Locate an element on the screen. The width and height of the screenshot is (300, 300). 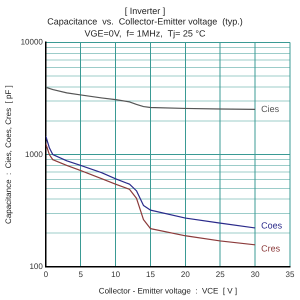
x-tick-label: 0 is located at coordinates (46, 274).